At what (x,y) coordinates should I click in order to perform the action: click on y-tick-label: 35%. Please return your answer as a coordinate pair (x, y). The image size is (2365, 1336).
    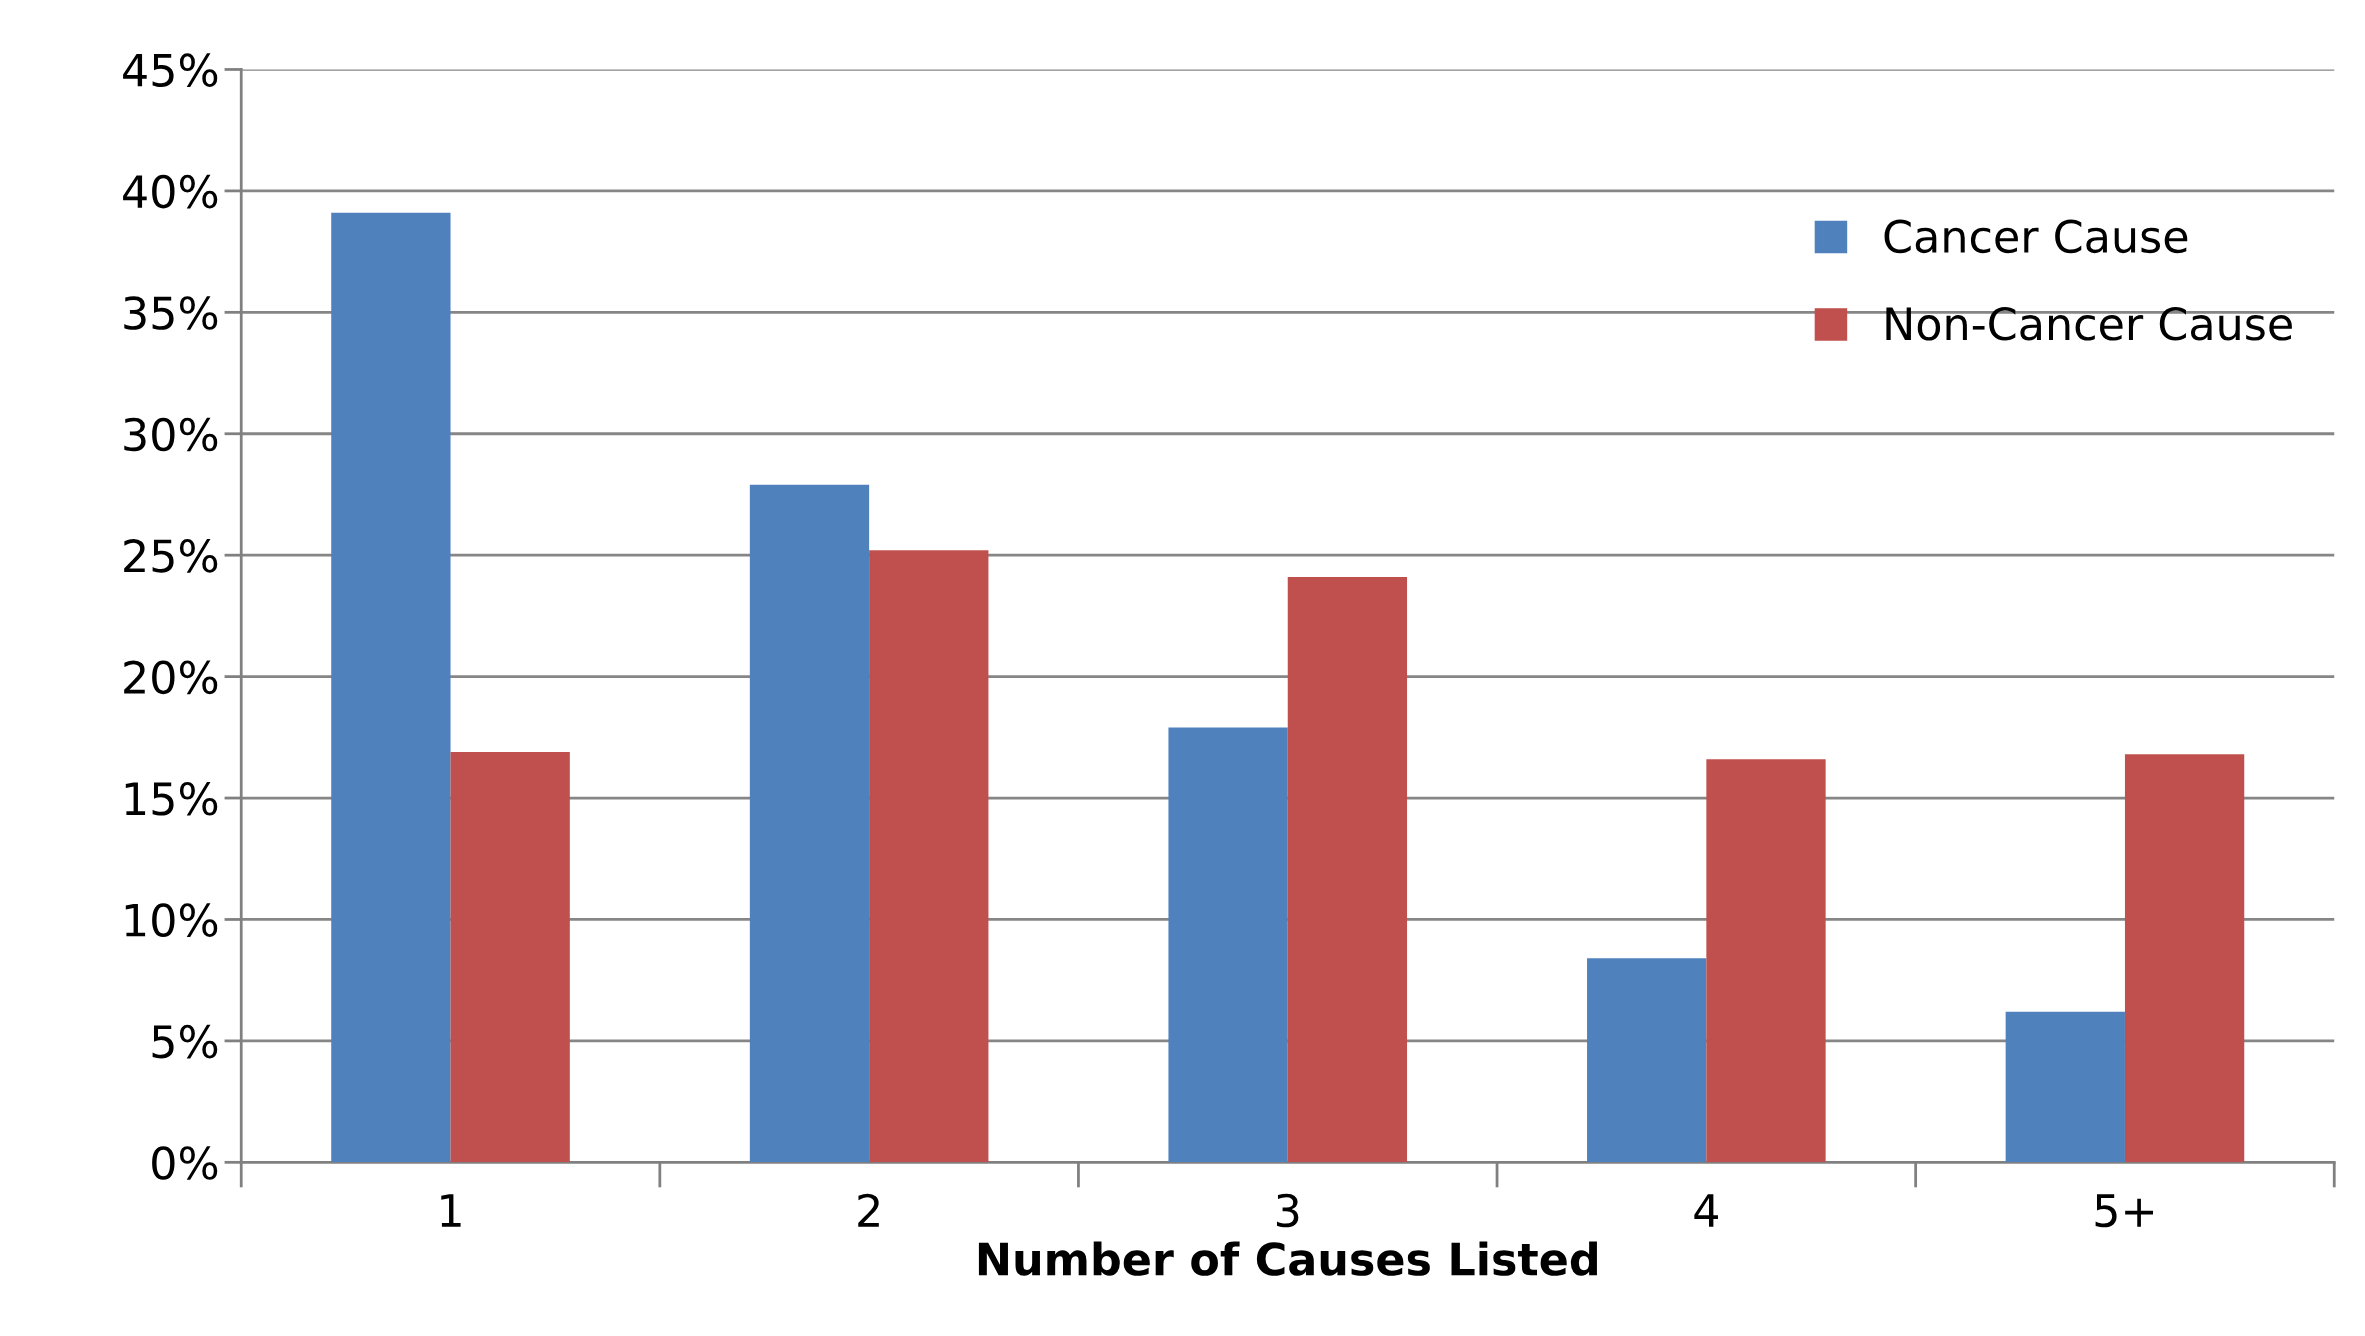
    Looking at the image, I should click on (171, 313).